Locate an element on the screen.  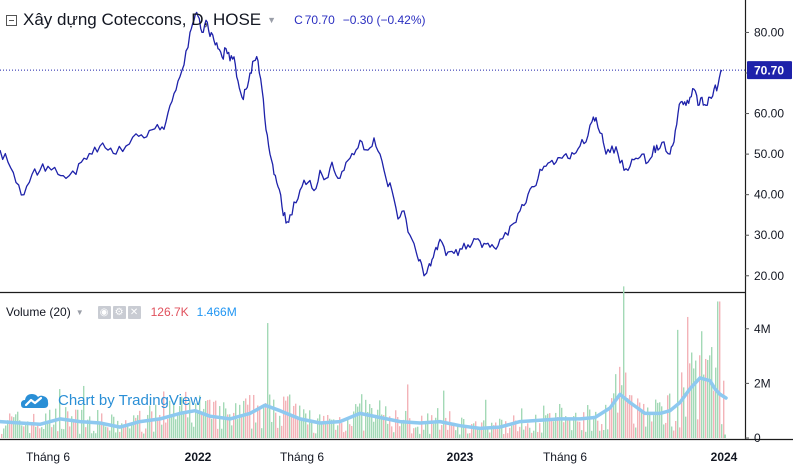
time-axis-label: 2022 is located at coordinates (198, 457).